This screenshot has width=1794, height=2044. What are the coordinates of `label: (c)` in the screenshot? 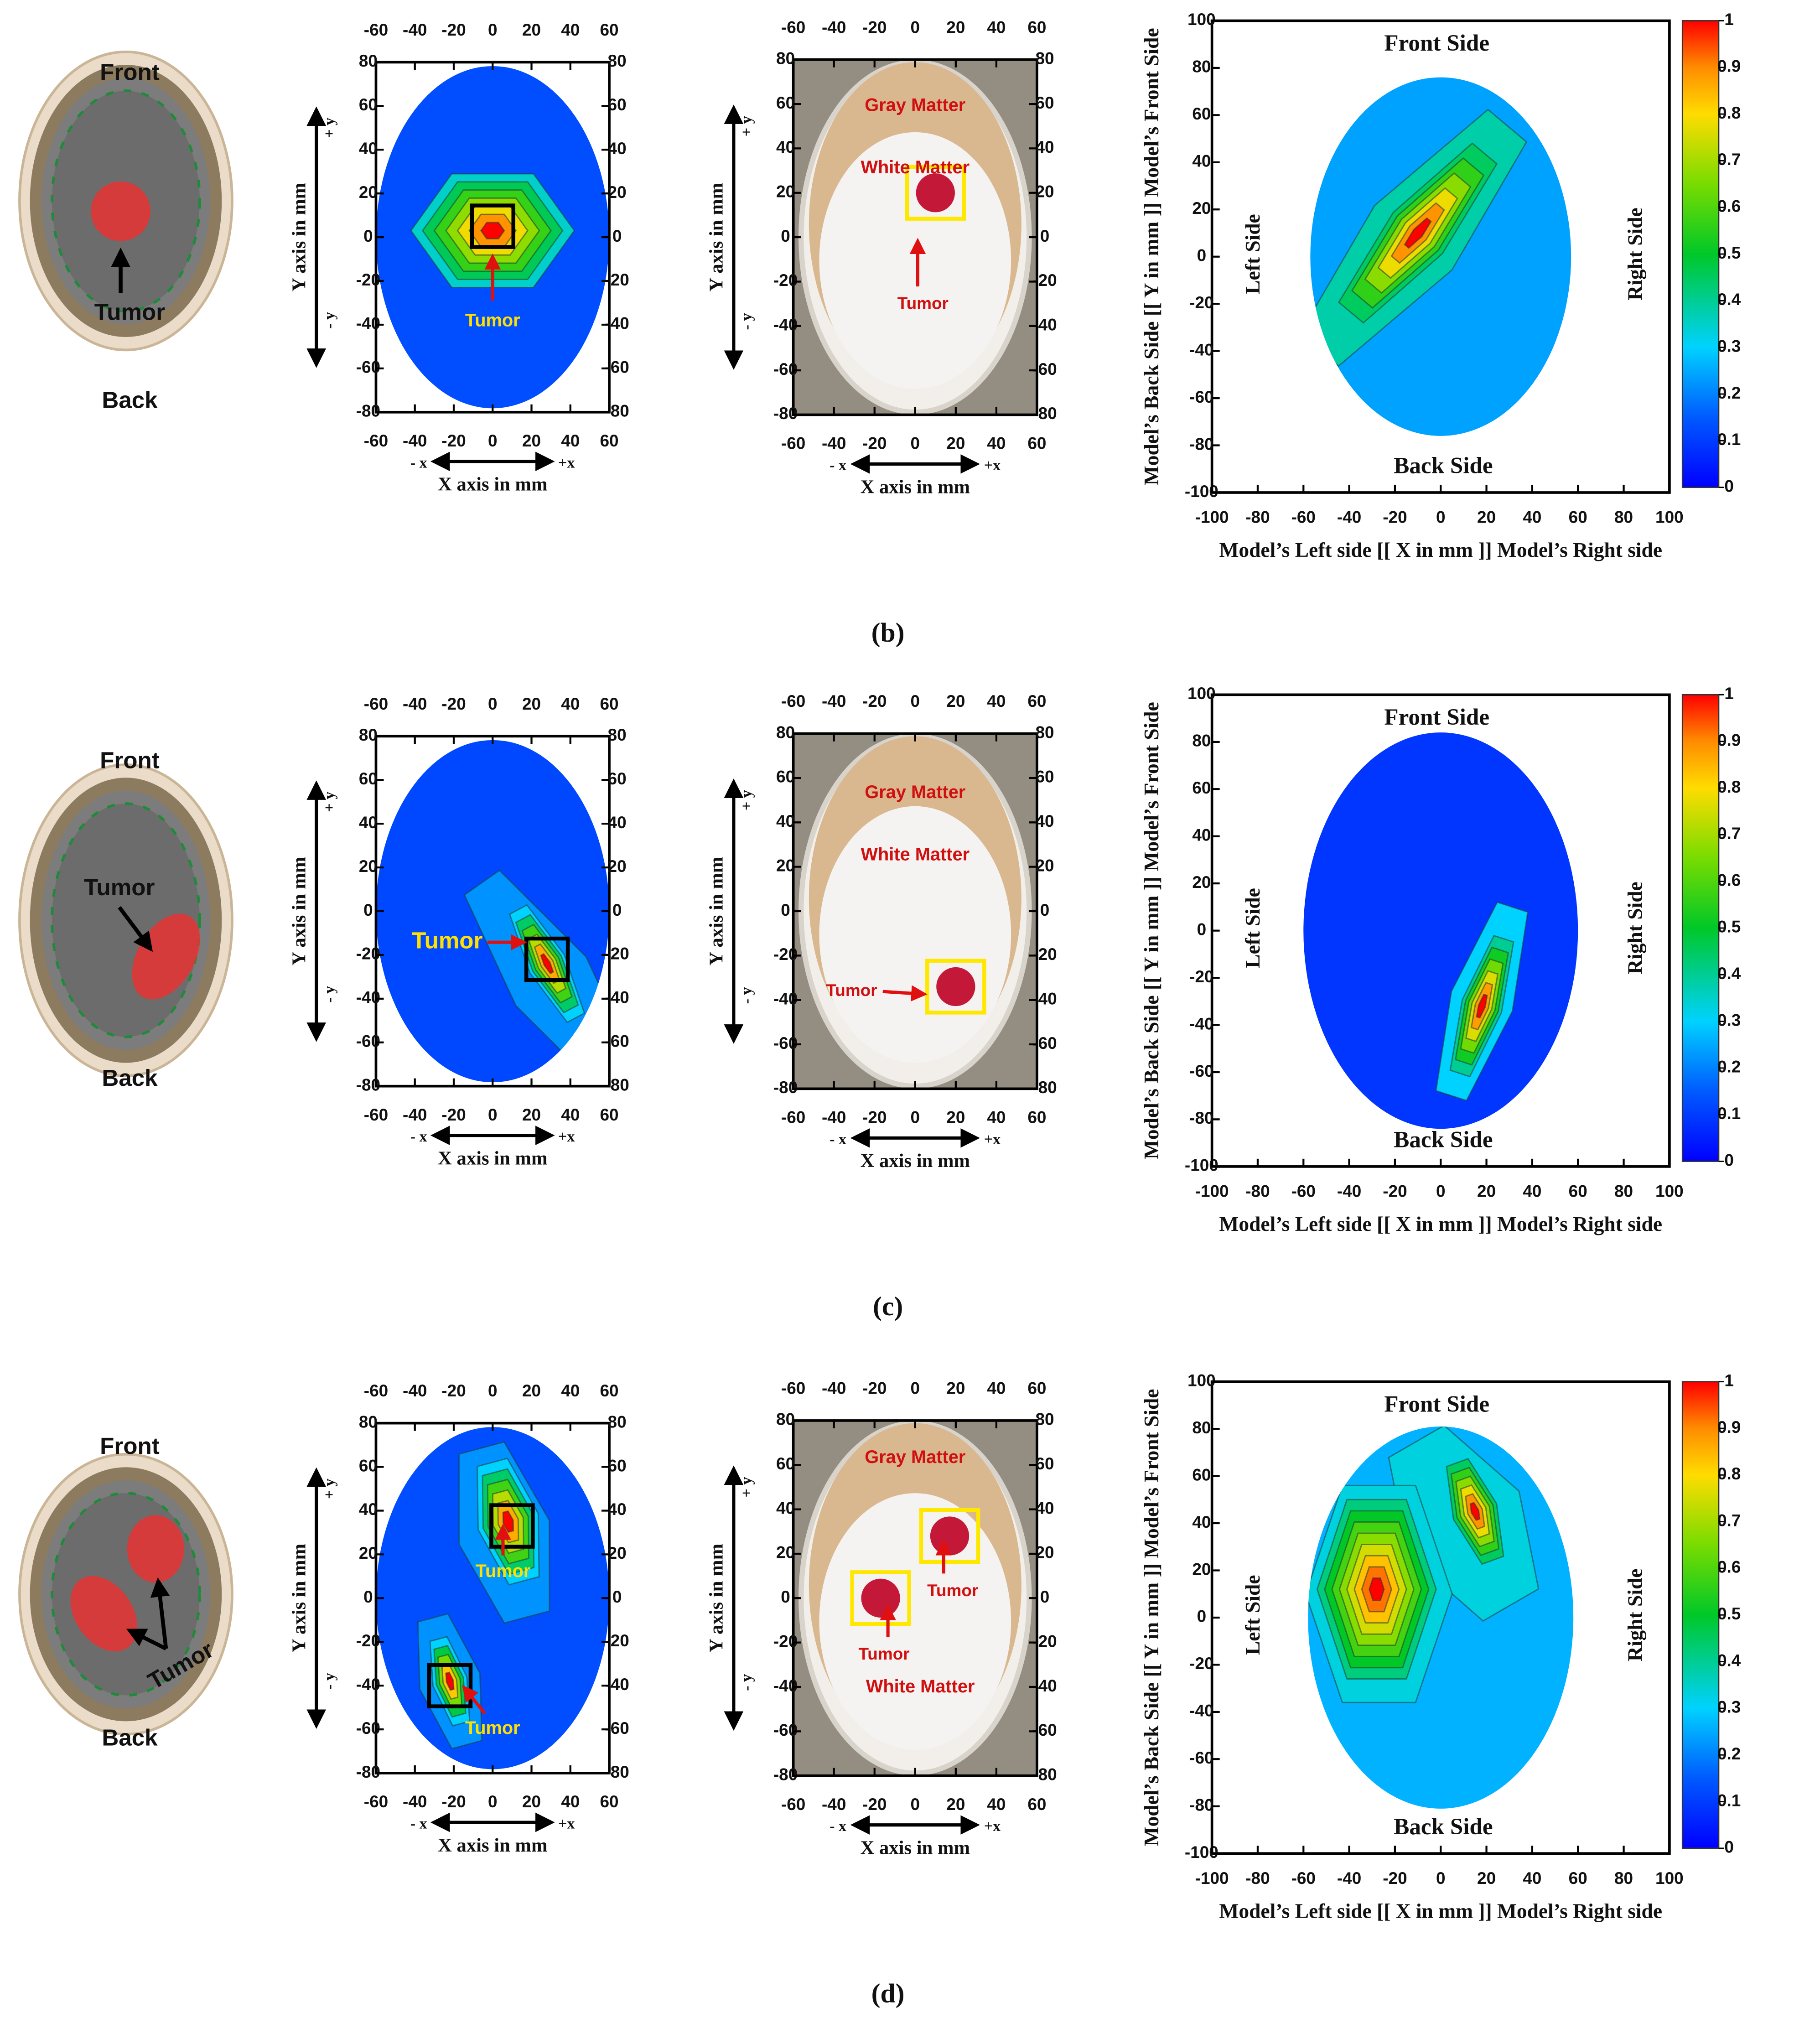 It's located at (888, 1306).